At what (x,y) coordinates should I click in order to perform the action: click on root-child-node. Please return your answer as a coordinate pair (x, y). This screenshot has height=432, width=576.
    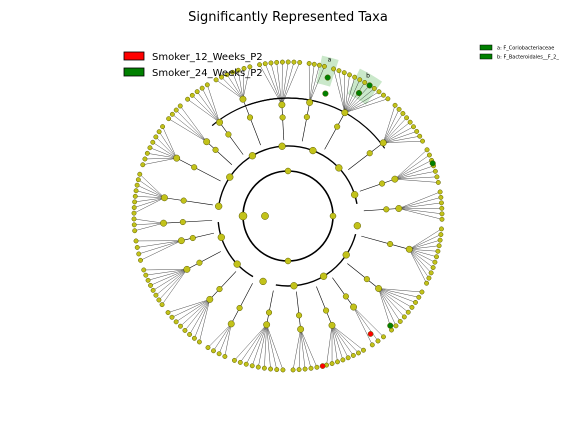
    Looking at the image, I should click on (265, 216).